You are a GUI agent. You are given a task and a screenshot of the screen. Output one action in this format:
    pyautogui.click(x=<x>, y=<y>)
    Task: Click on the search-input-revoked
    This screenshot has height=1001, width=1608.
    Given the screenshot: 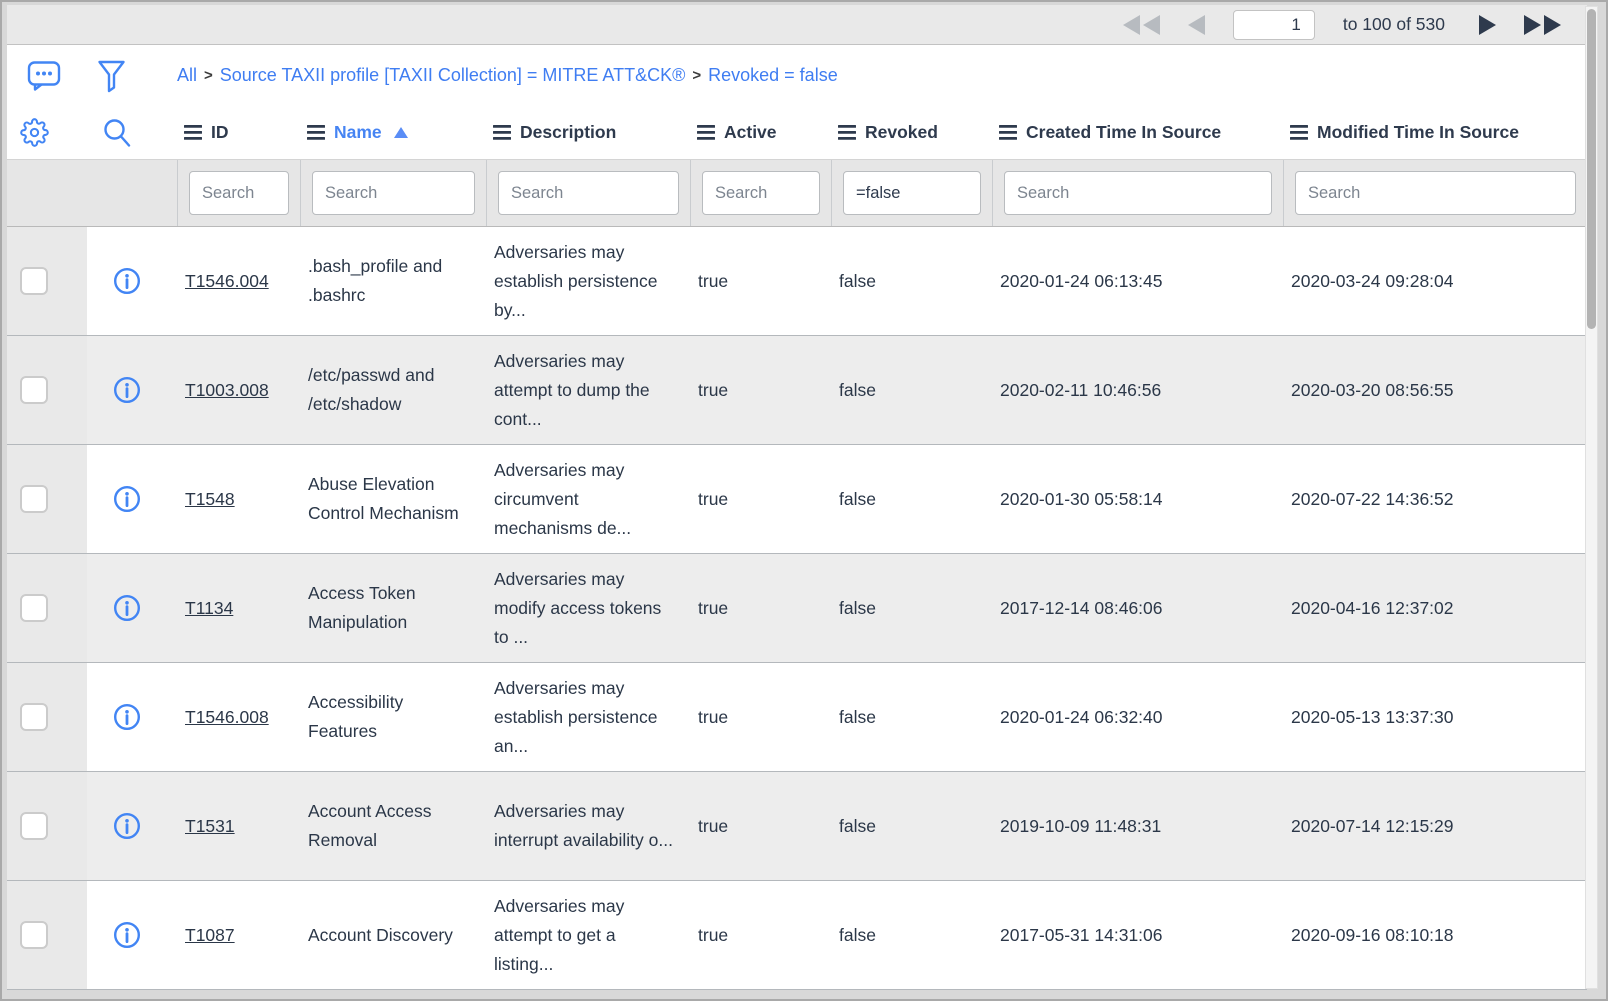 What is the action you would take?
    pyautogui.click(x=912, y=193)
    